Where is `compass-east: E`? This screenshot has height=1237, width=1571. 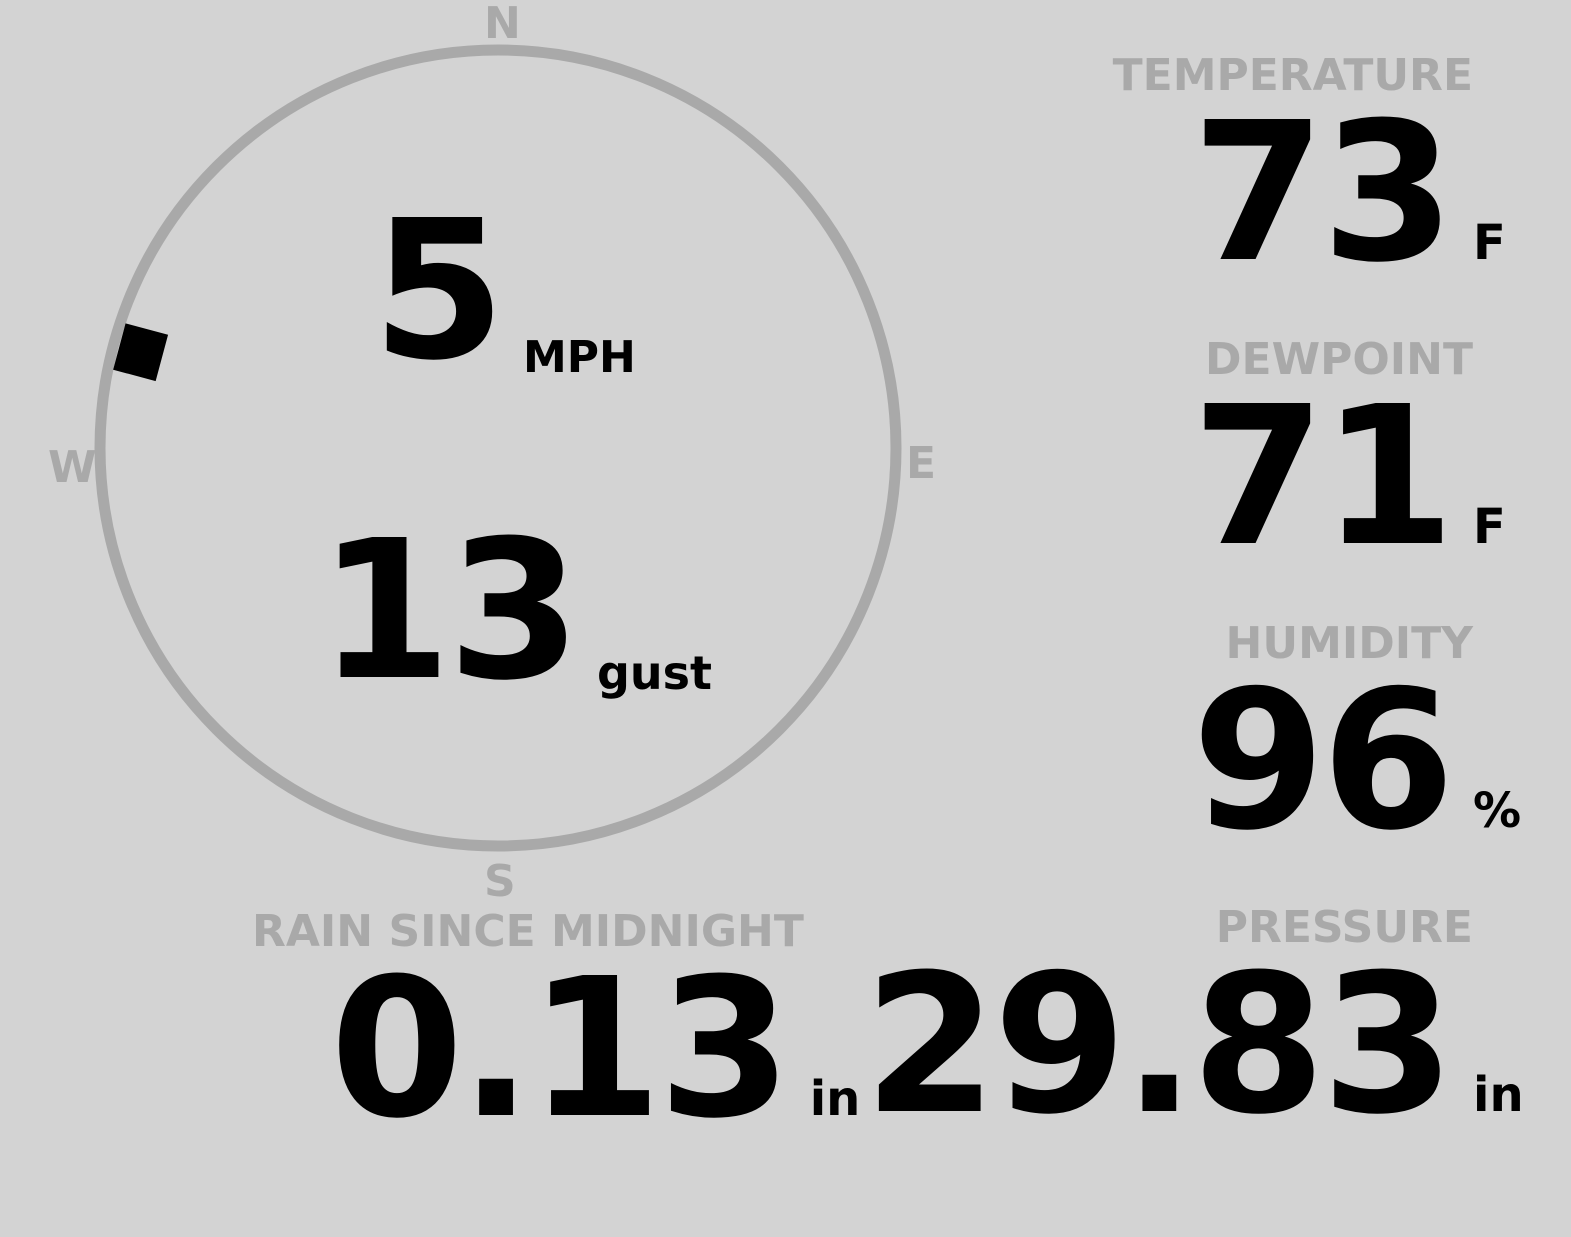
compass-east: E is located at coordinates (921, 463).